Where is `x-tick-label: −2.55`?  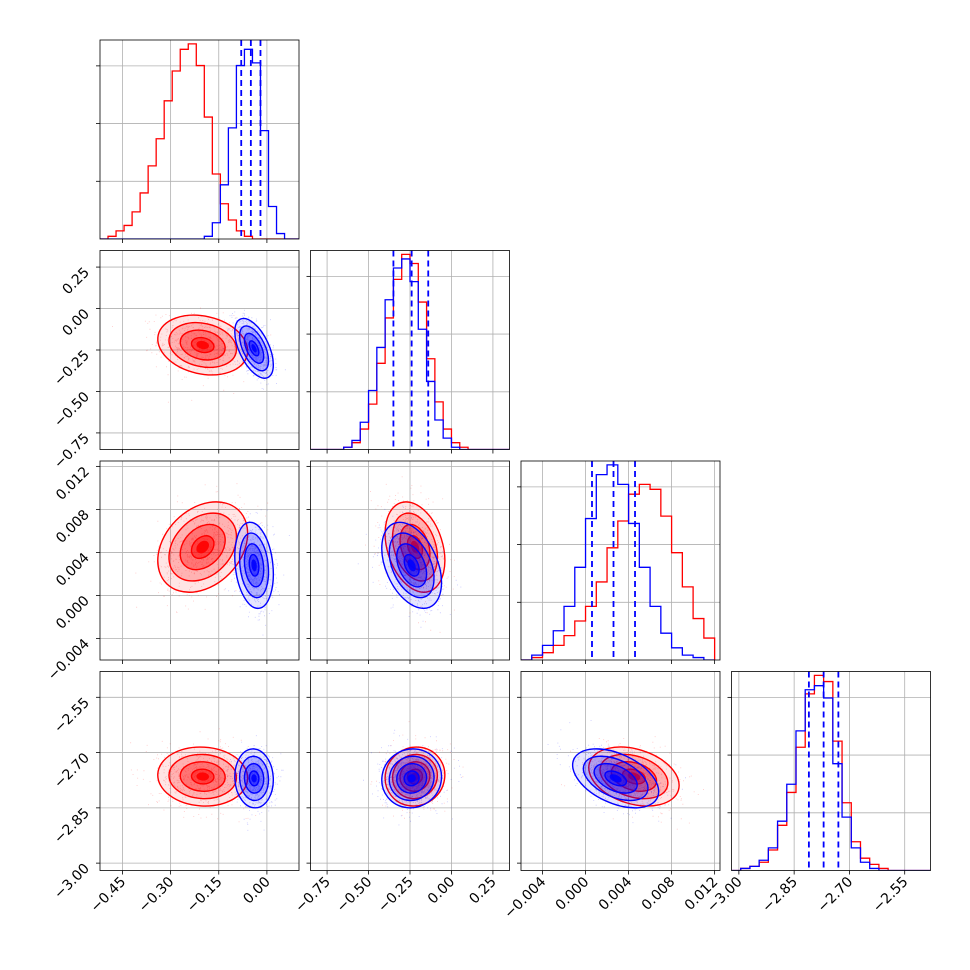
x-tick-label: −2.55 is located at coordinates (891, 895).